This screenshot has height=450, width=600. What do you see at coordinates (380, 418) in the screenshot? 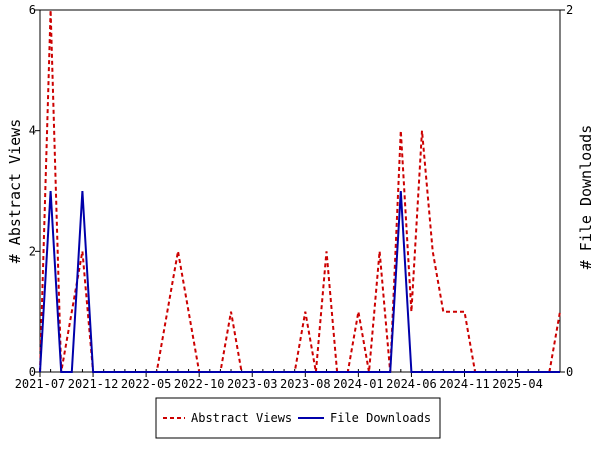
I see `legend-label-file-downloads: File Downloads` at bounding box center [380, 418].